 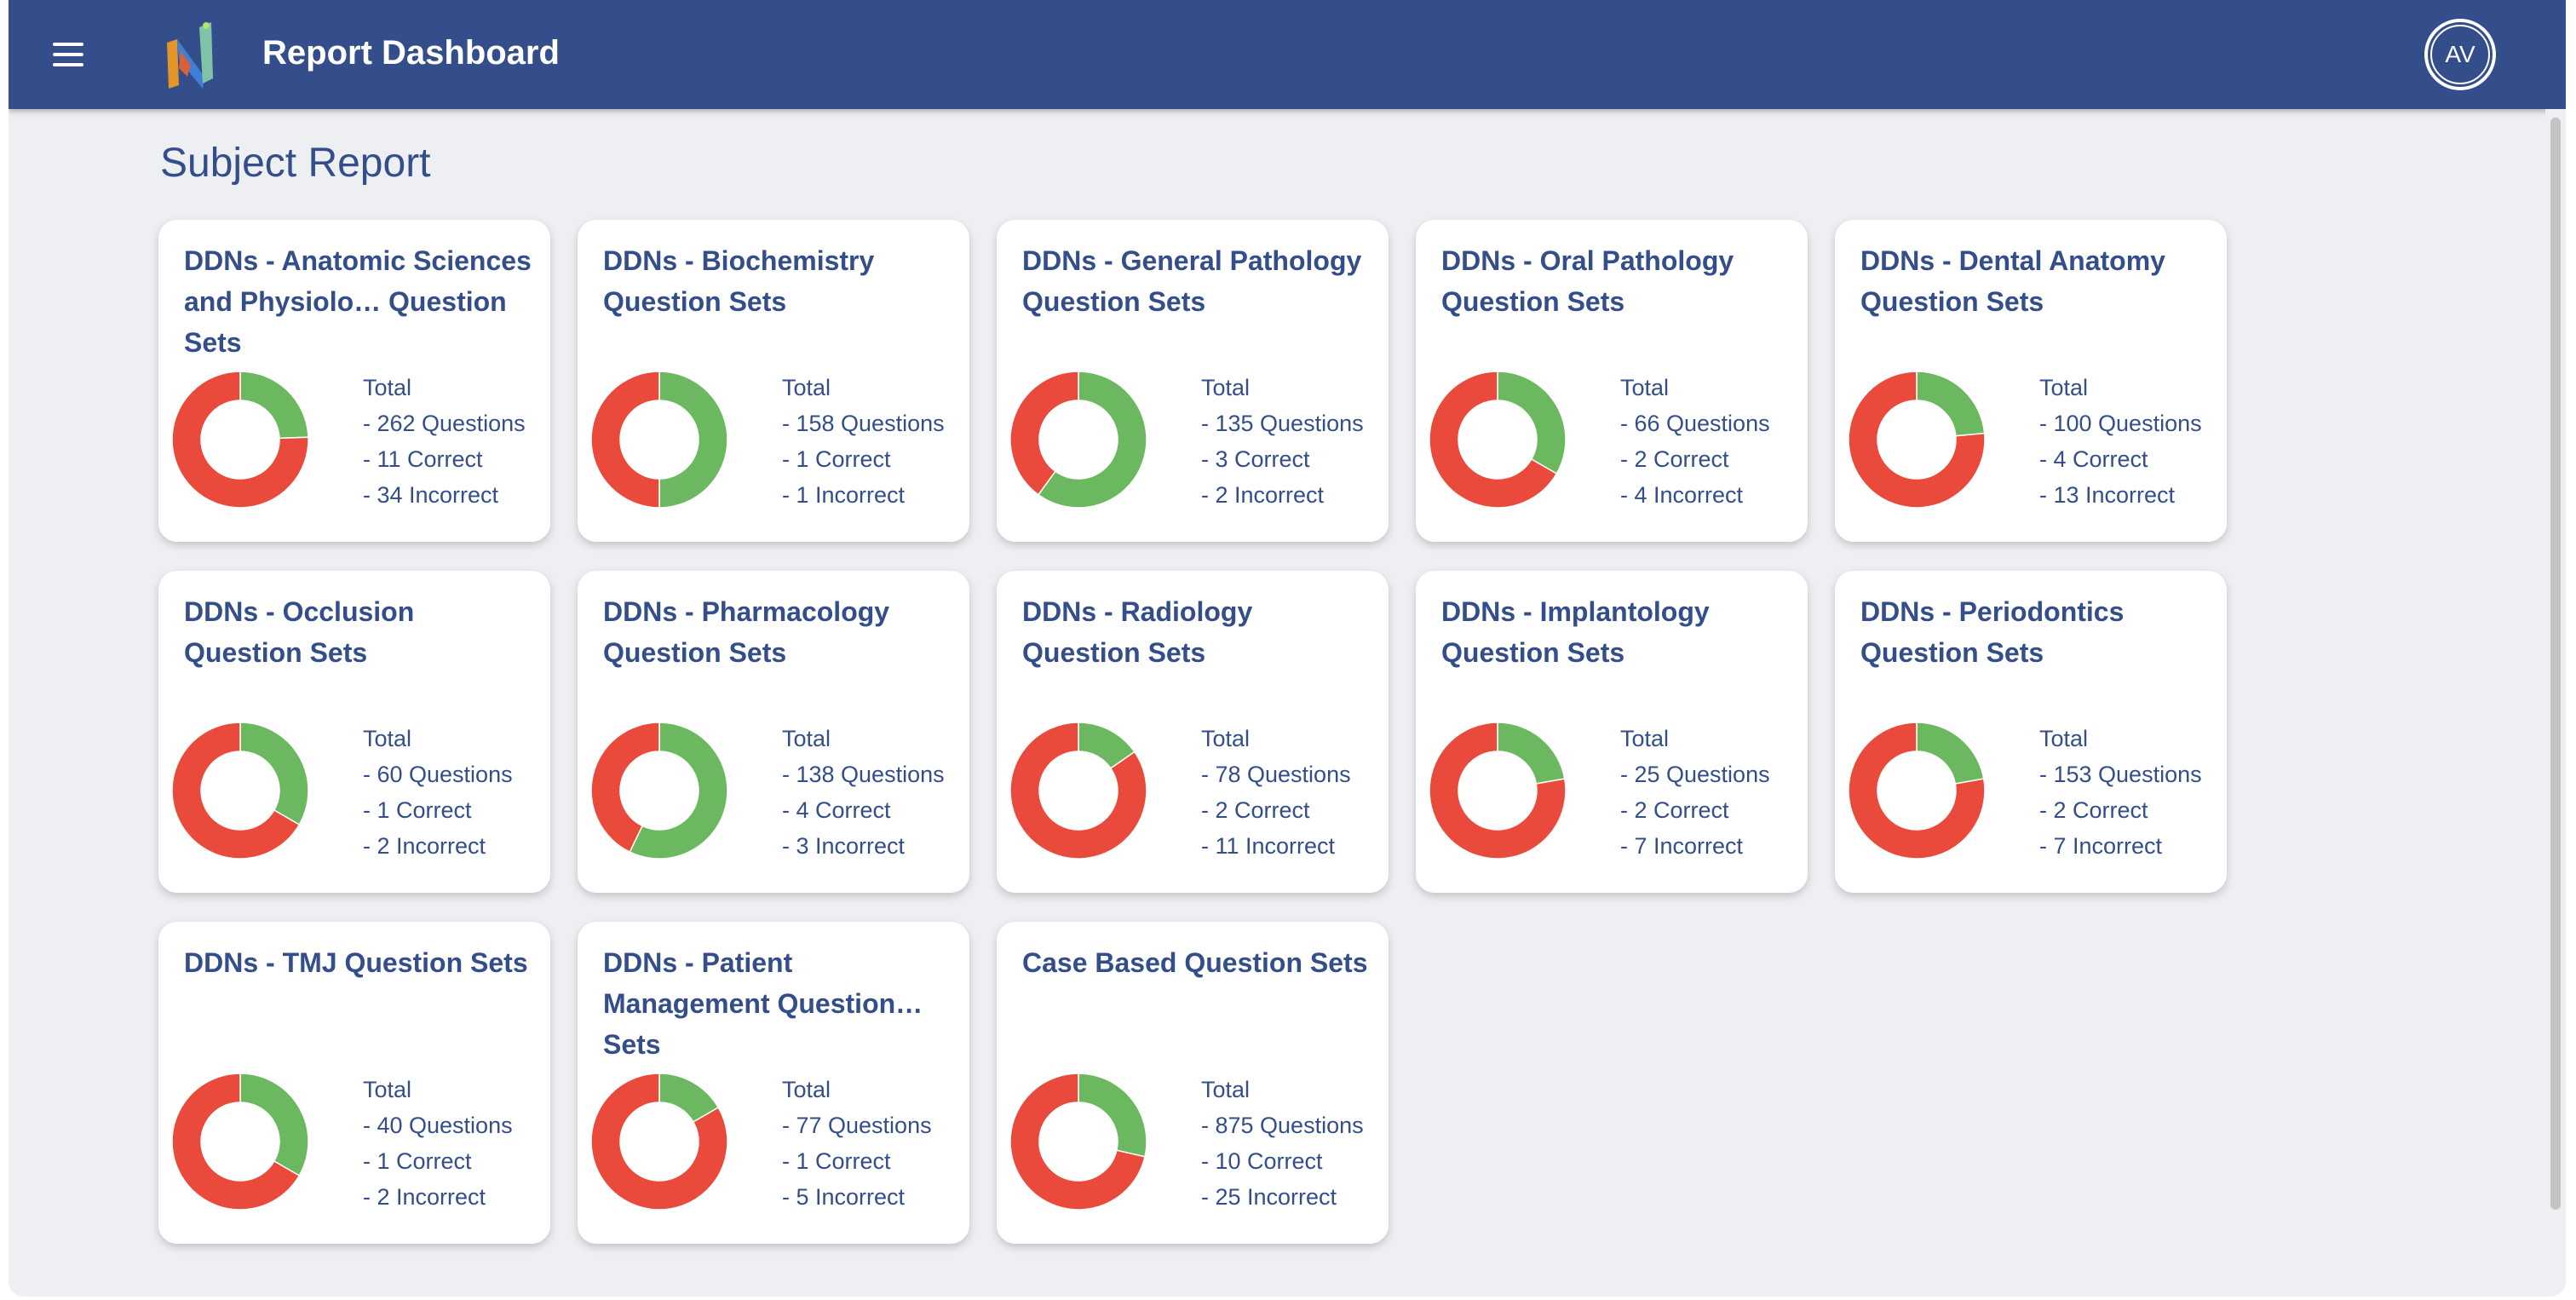 What do you see at coordinates (2556, 664) in the screenshot?
I see `scrollbar-thumb` at bounding box center [2556, 664].